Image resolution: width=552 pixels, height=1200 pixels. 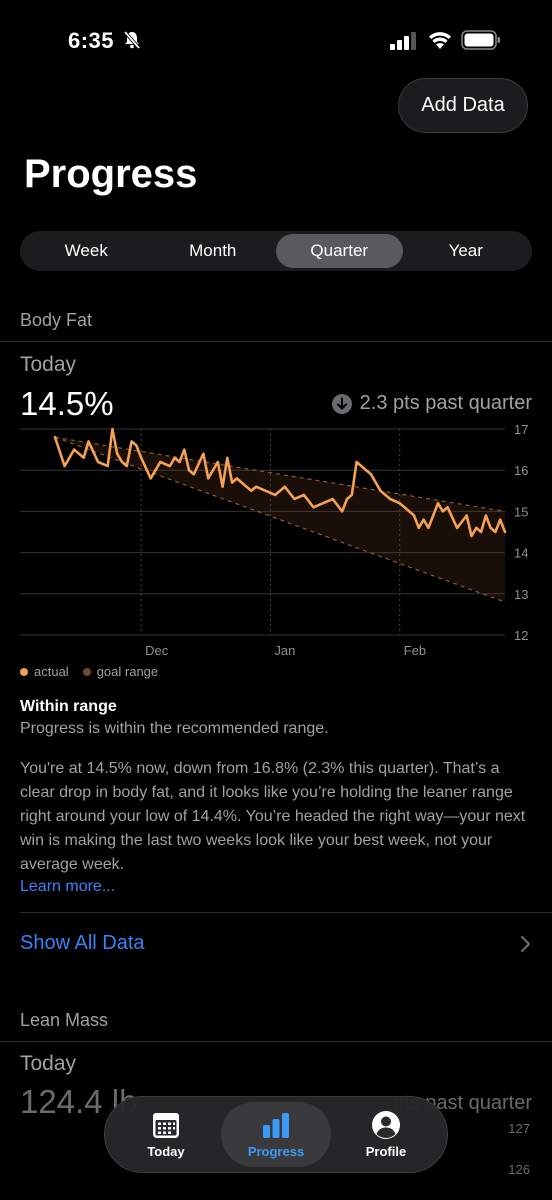 I want to click on legend-goal-label: goal range, so click(x=127, y=671).